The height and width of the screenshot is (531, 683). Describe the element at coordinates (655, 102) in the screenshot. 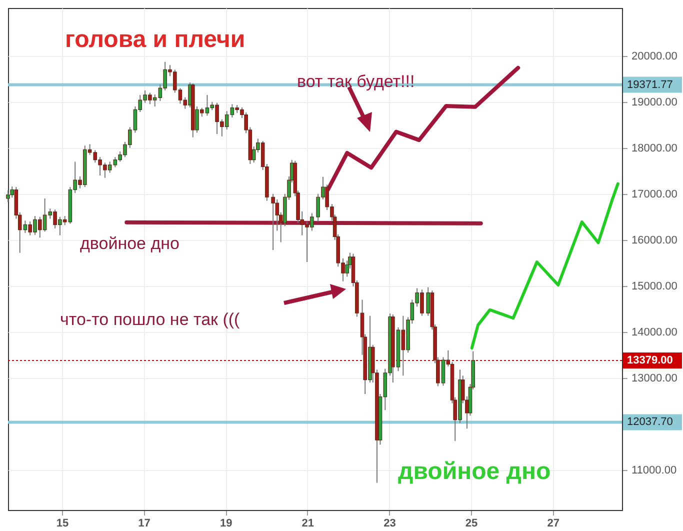

I see `y-tick-label: 19000.00` at that location.